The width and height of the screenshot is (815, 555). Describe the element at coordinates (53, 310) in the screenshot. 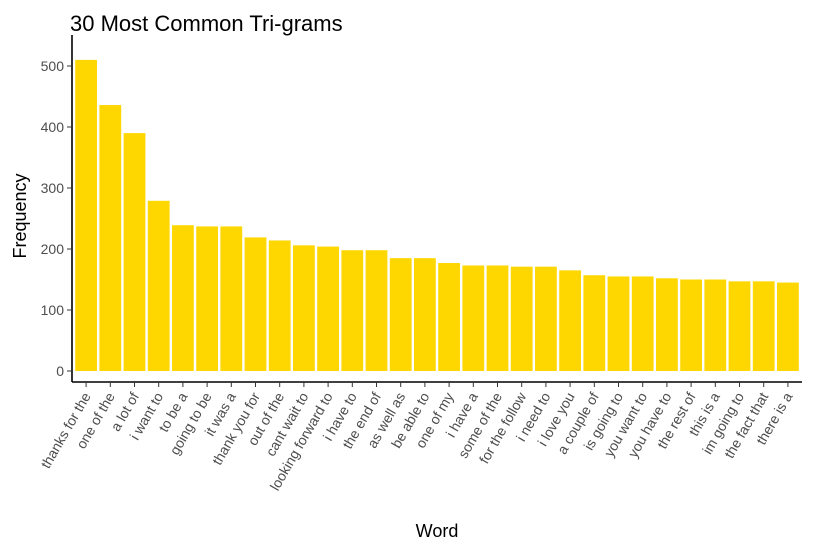

I see `y-tick-label: 100` at that location.